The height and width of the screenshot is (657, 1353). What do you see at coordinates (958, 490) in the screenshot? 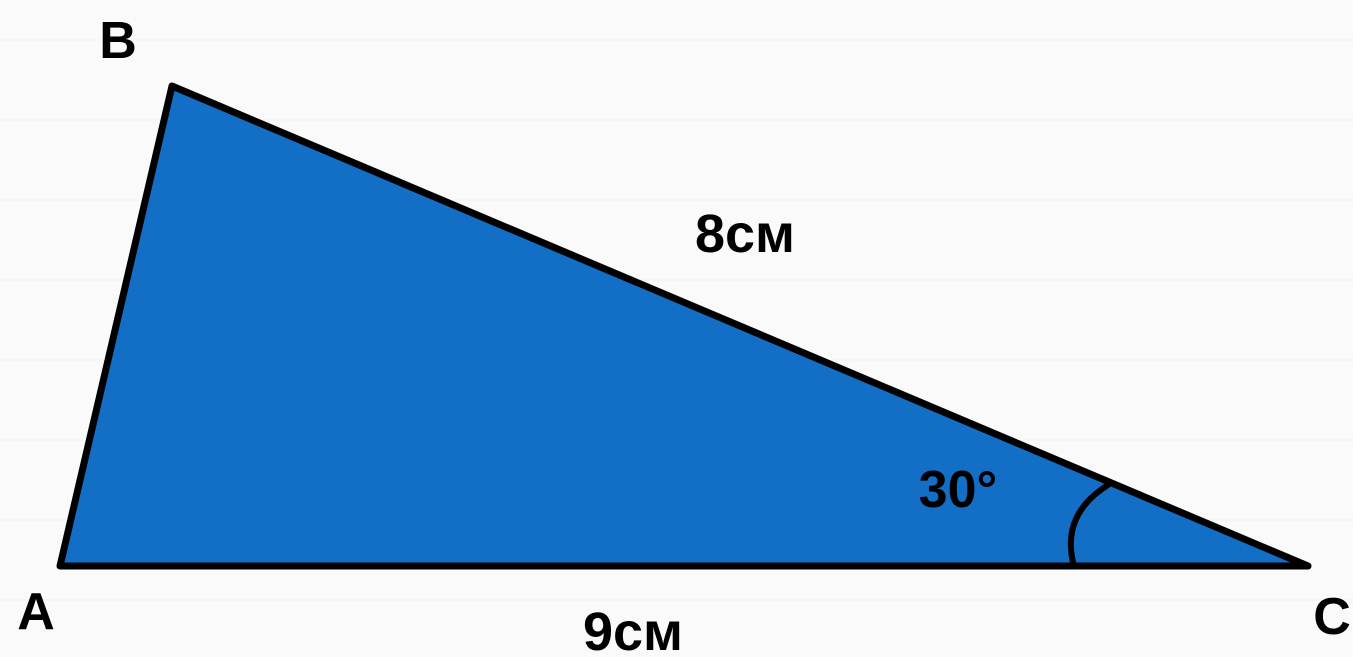
I see `angle-label-c: 30°` at bounding box center [958, 490].